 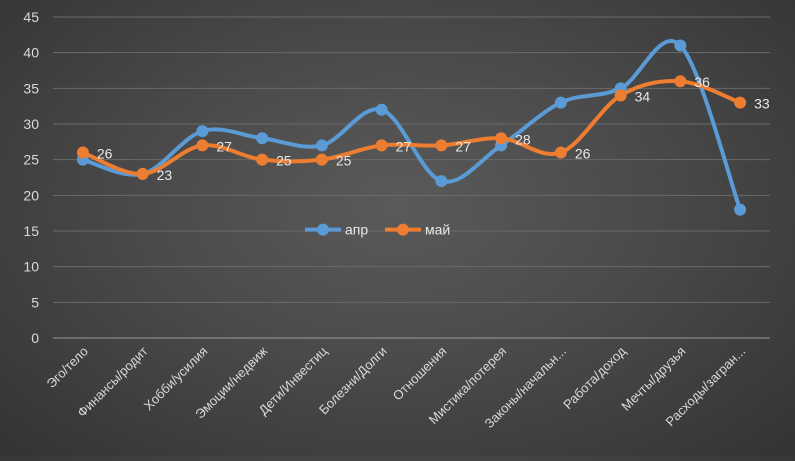 I want to click on data-label: 28, so click(x=523, y=139).